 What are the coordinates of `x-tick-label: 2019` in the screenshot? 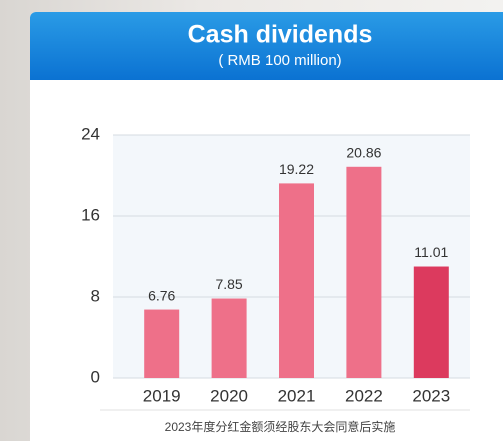 It's located at (162, 395).